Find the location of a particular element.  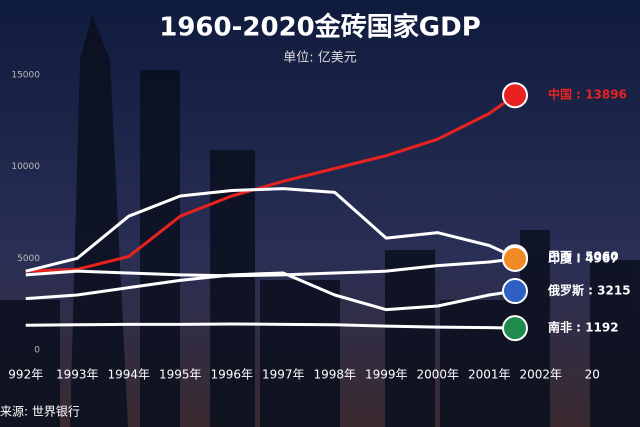

y-tick-label: 5000 is located at coordinates (28, 259).